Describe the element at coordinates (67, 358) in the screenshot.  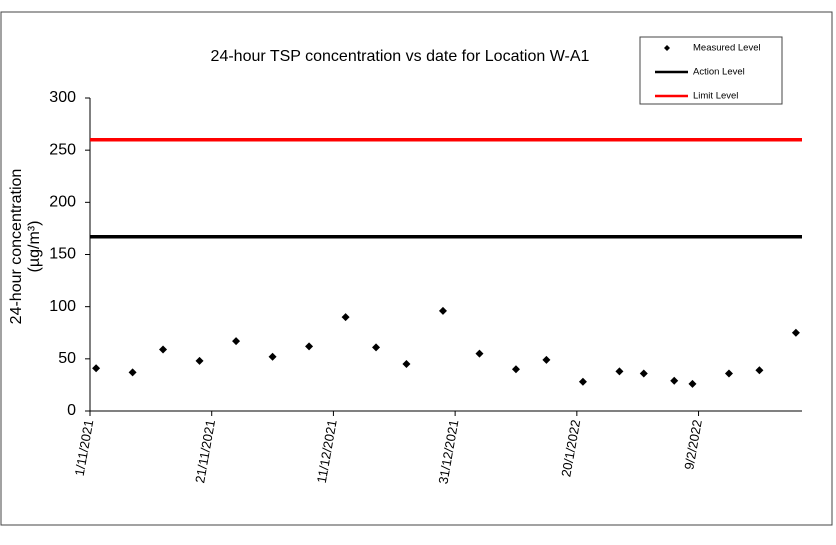
I see `y-tick-label: 50` at that location.